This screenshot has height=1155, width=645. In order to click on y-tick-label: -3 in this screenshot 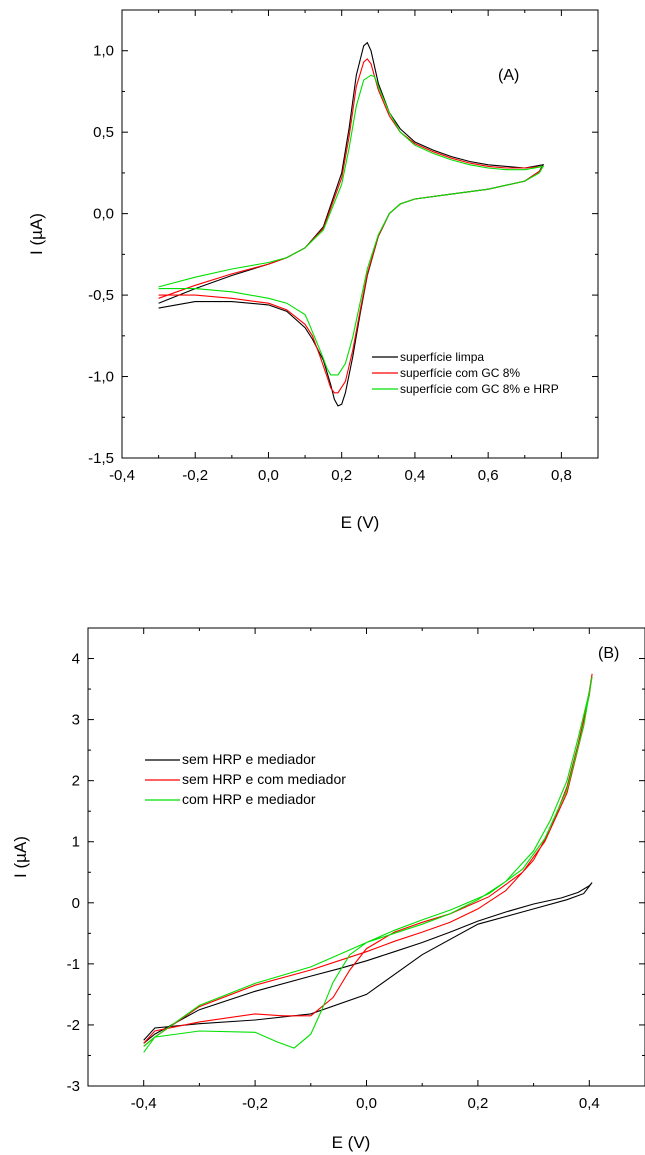, I will do `click(73, 1086)`.